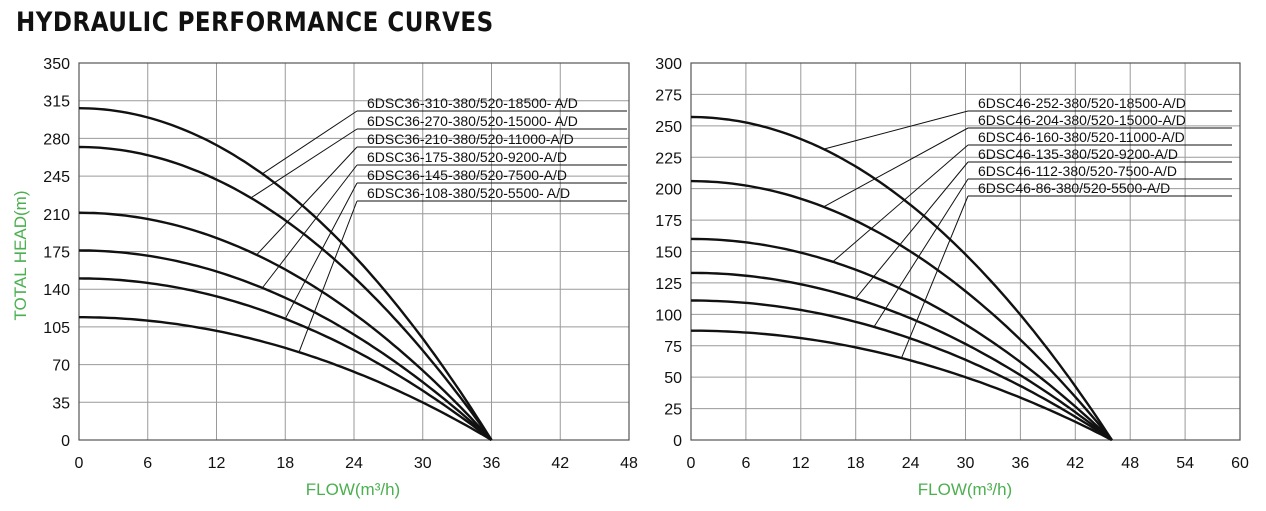 This screenshot has height=511, width=1266. What do you see at coordinates (468, 193) in the screenshot?
I see `series-label: 6DSC36-108-380/520-5500- A/D` at bounding box center [468, 193].